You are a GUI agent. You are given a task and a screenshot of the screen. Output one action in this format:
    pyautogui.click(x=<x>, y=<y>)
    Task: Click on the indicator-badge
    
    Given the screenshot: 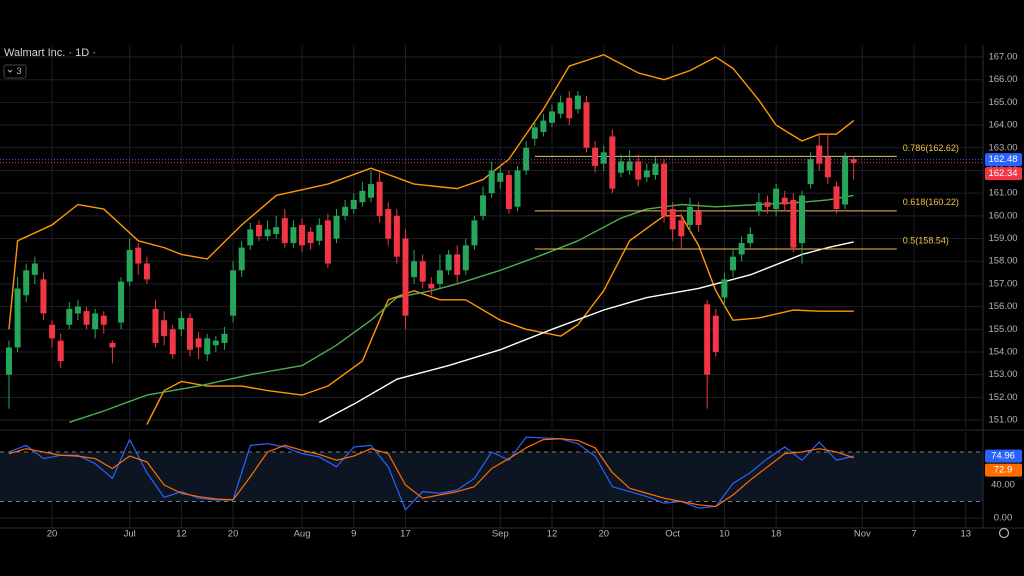 What is the action you would take?
    pyautogui.click(x=15, y=71)
    